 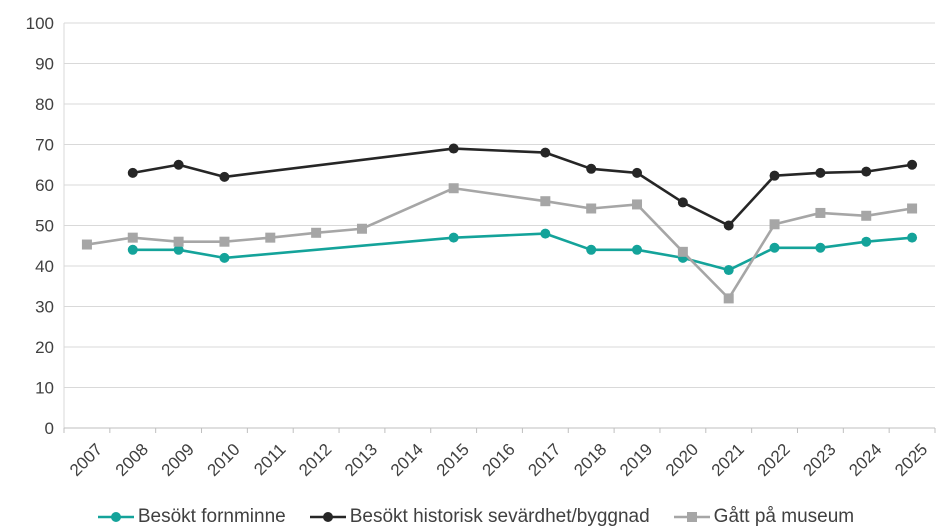 I want to click on legend-item: Besökt fornminne, so click(x=191, y=517).